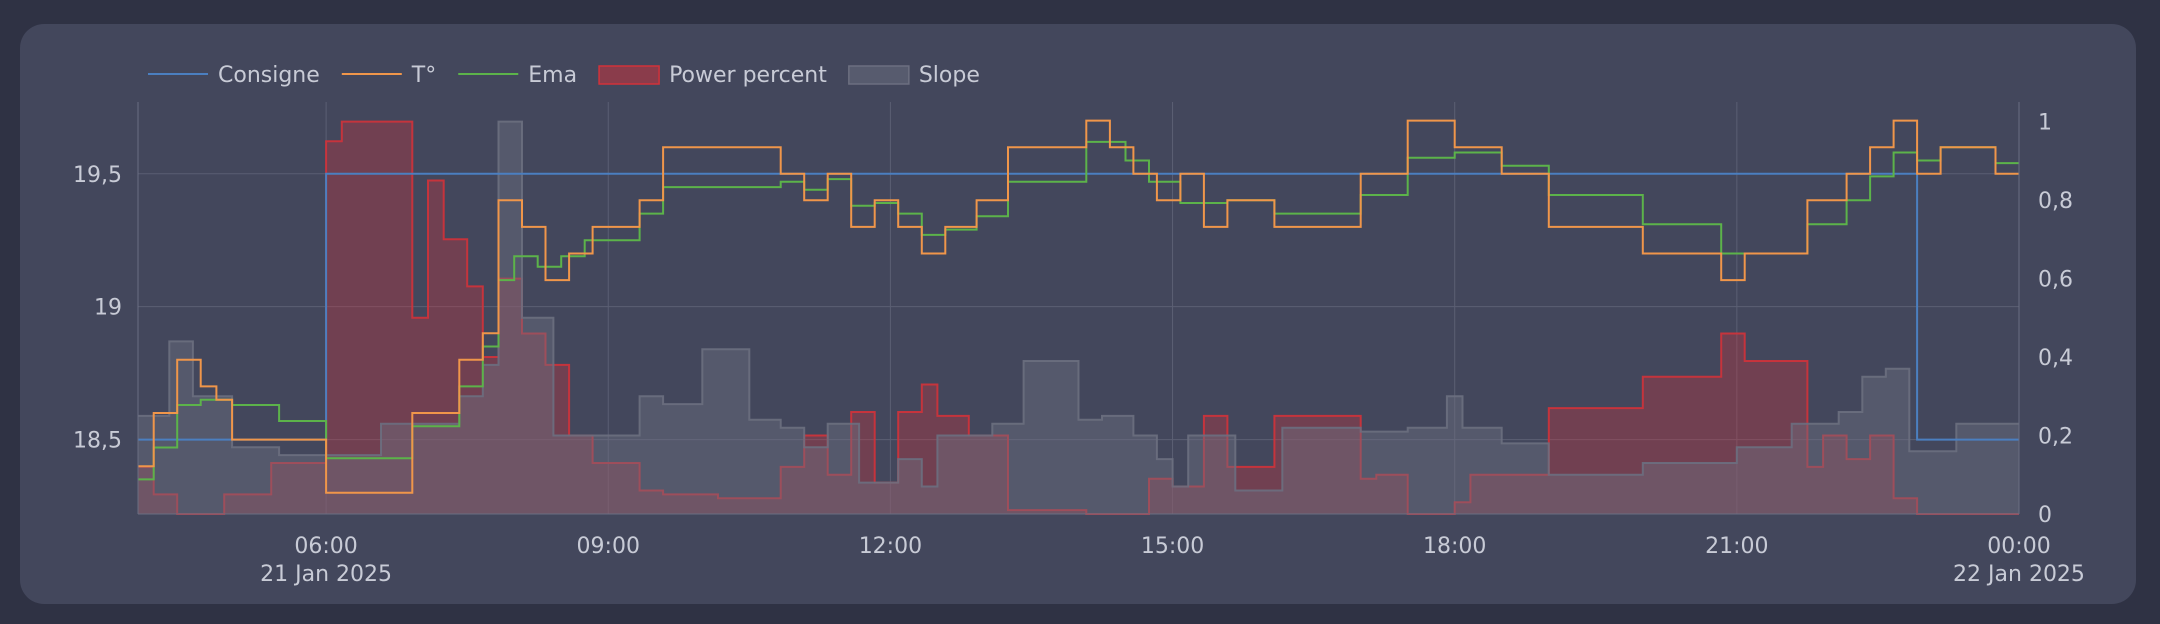 The width and height of the screenshot is (2160, 624). Describe the element at coordinates (108, 308) in the screenshot. I see `y-left-tick-label: 19` at that location.